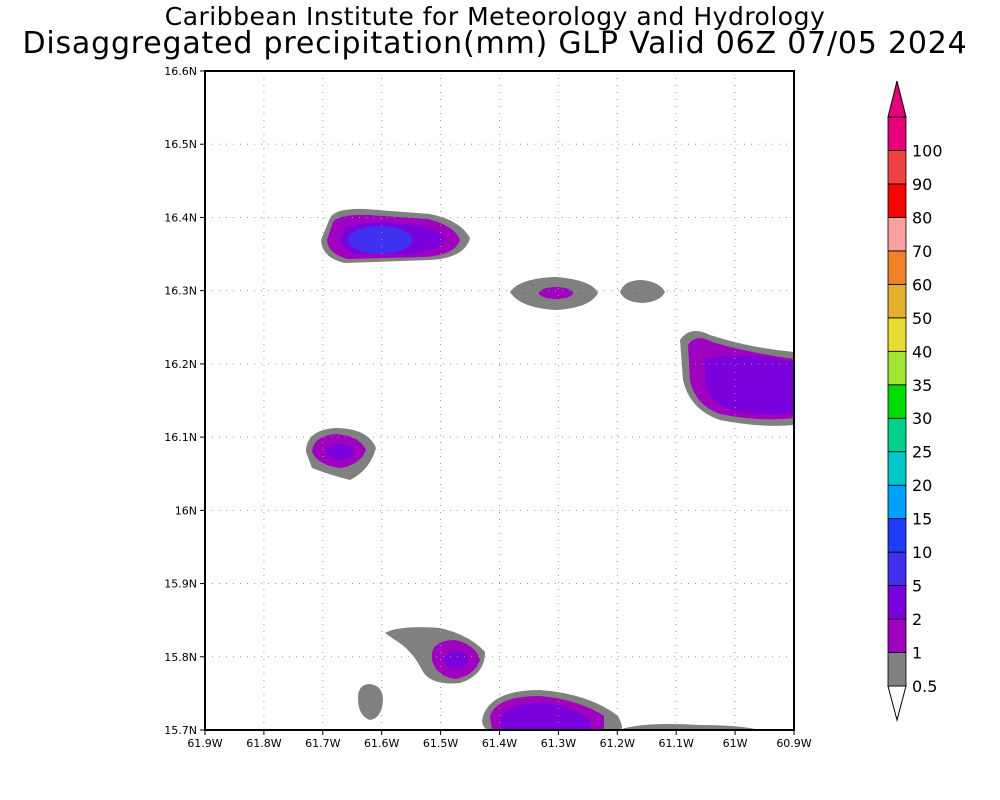  Describe the element at coordinates (180, 730) in the screenshot. I see `lat-tick-label: 15.7N` at that location.